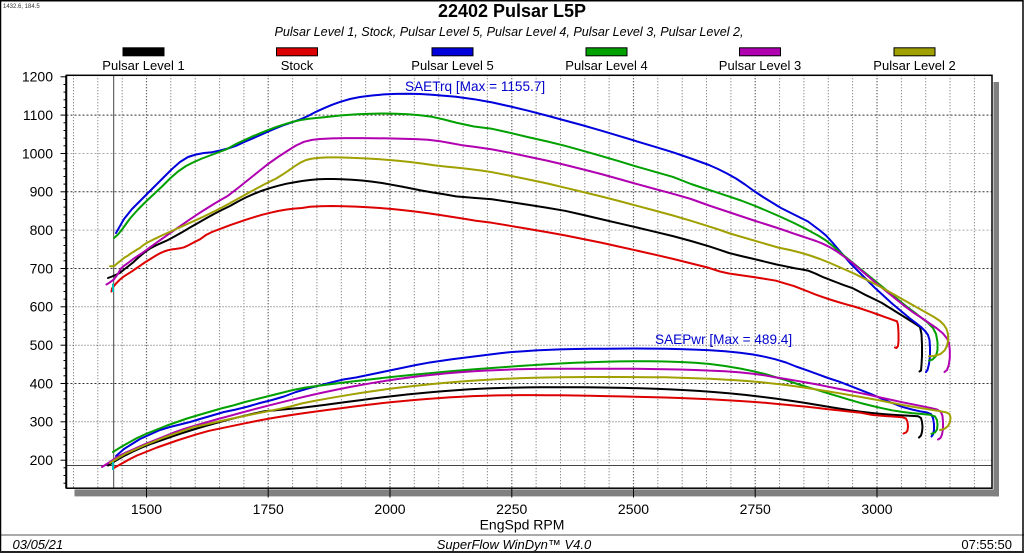 The width and height of the screenshot is (1024, 558). I want to click on svg-text: 1200, so click(37, 77).